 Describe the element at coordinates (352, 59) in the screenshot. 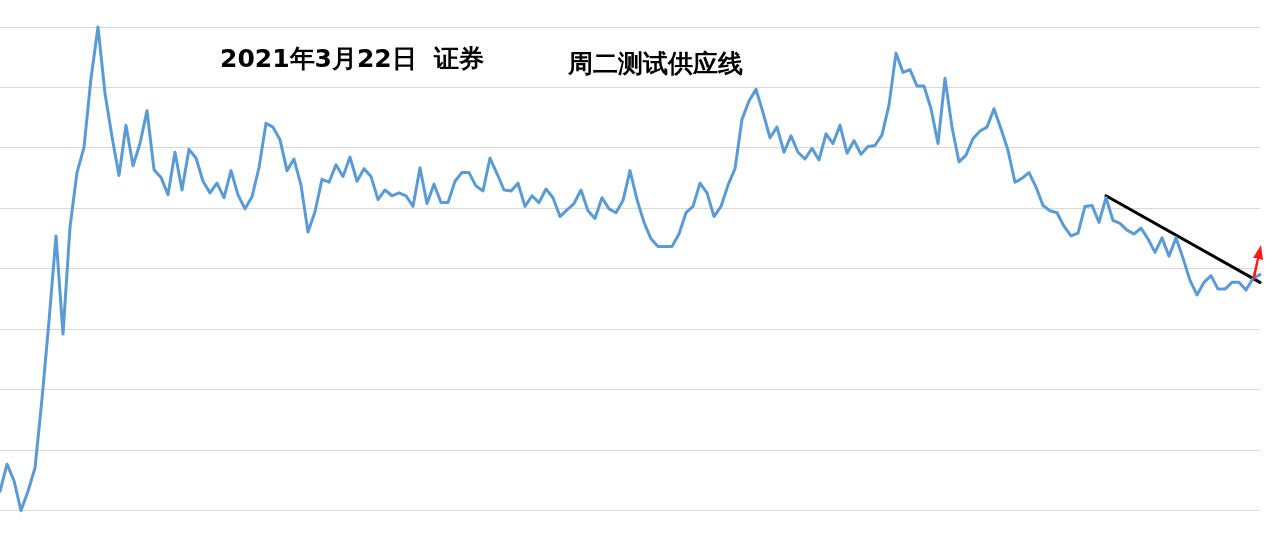

I see `text: 2021年3月22日 证券` at that location.